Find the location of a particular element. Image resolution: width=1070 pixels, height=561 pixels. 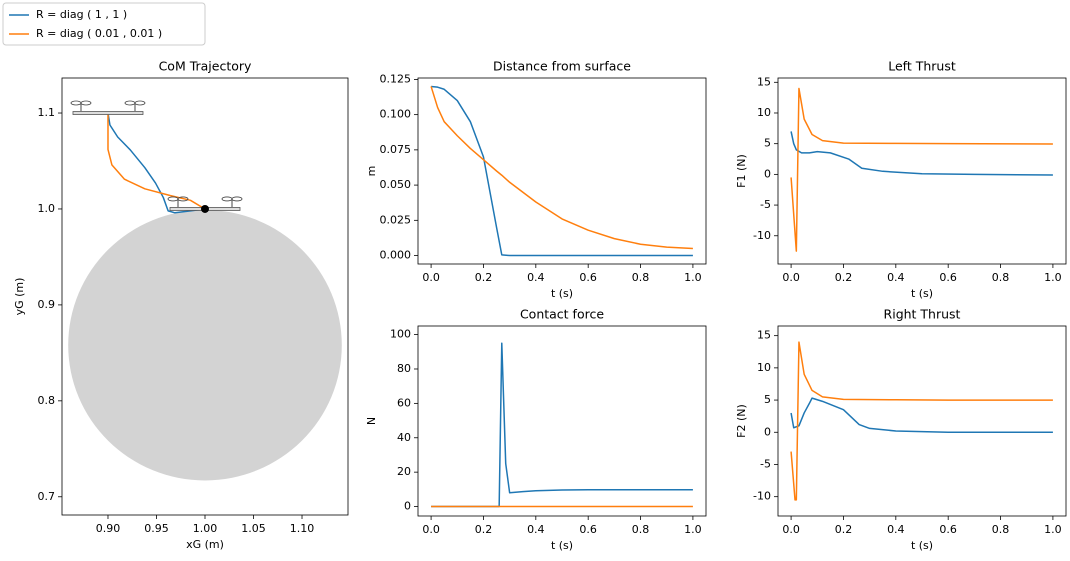

x-tick-label: 0.90 is located at coordinates (108, 528).